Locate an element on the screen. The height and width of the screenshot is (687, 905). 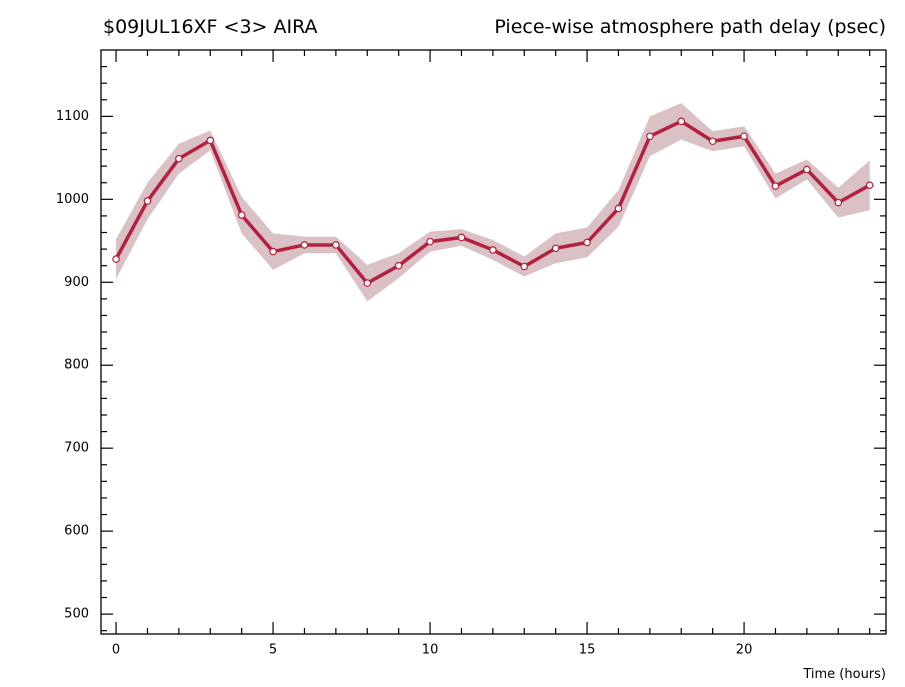
chart-title: Piece-wise atmosphere path delay (psec) is located at coordinates (690, 27).